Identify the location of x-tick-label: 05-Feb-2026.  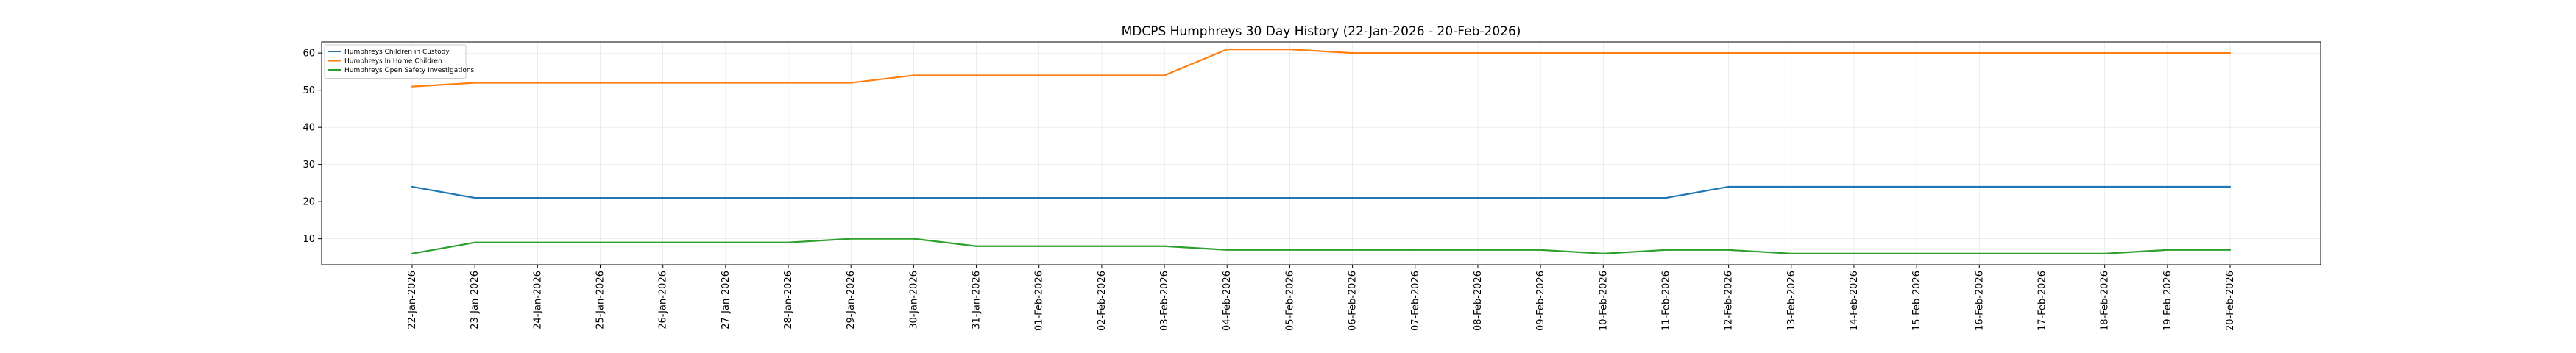
(1289, 301).